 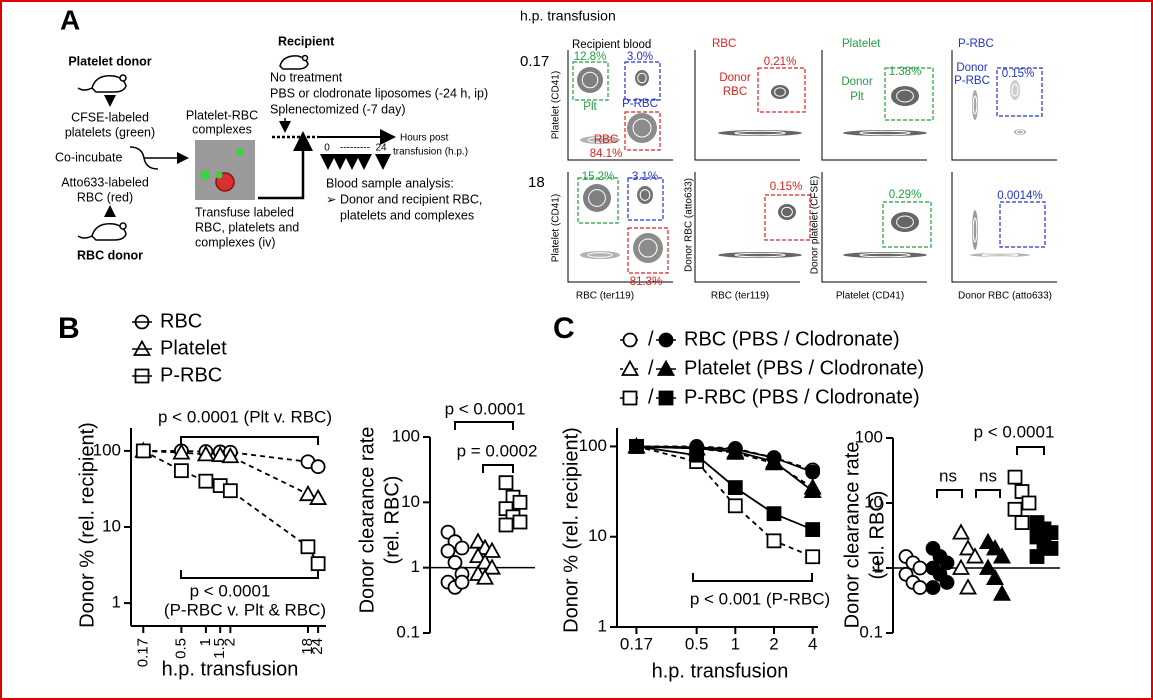 I want to click on label: Platelet-RBC, so click(x=222, y=115).